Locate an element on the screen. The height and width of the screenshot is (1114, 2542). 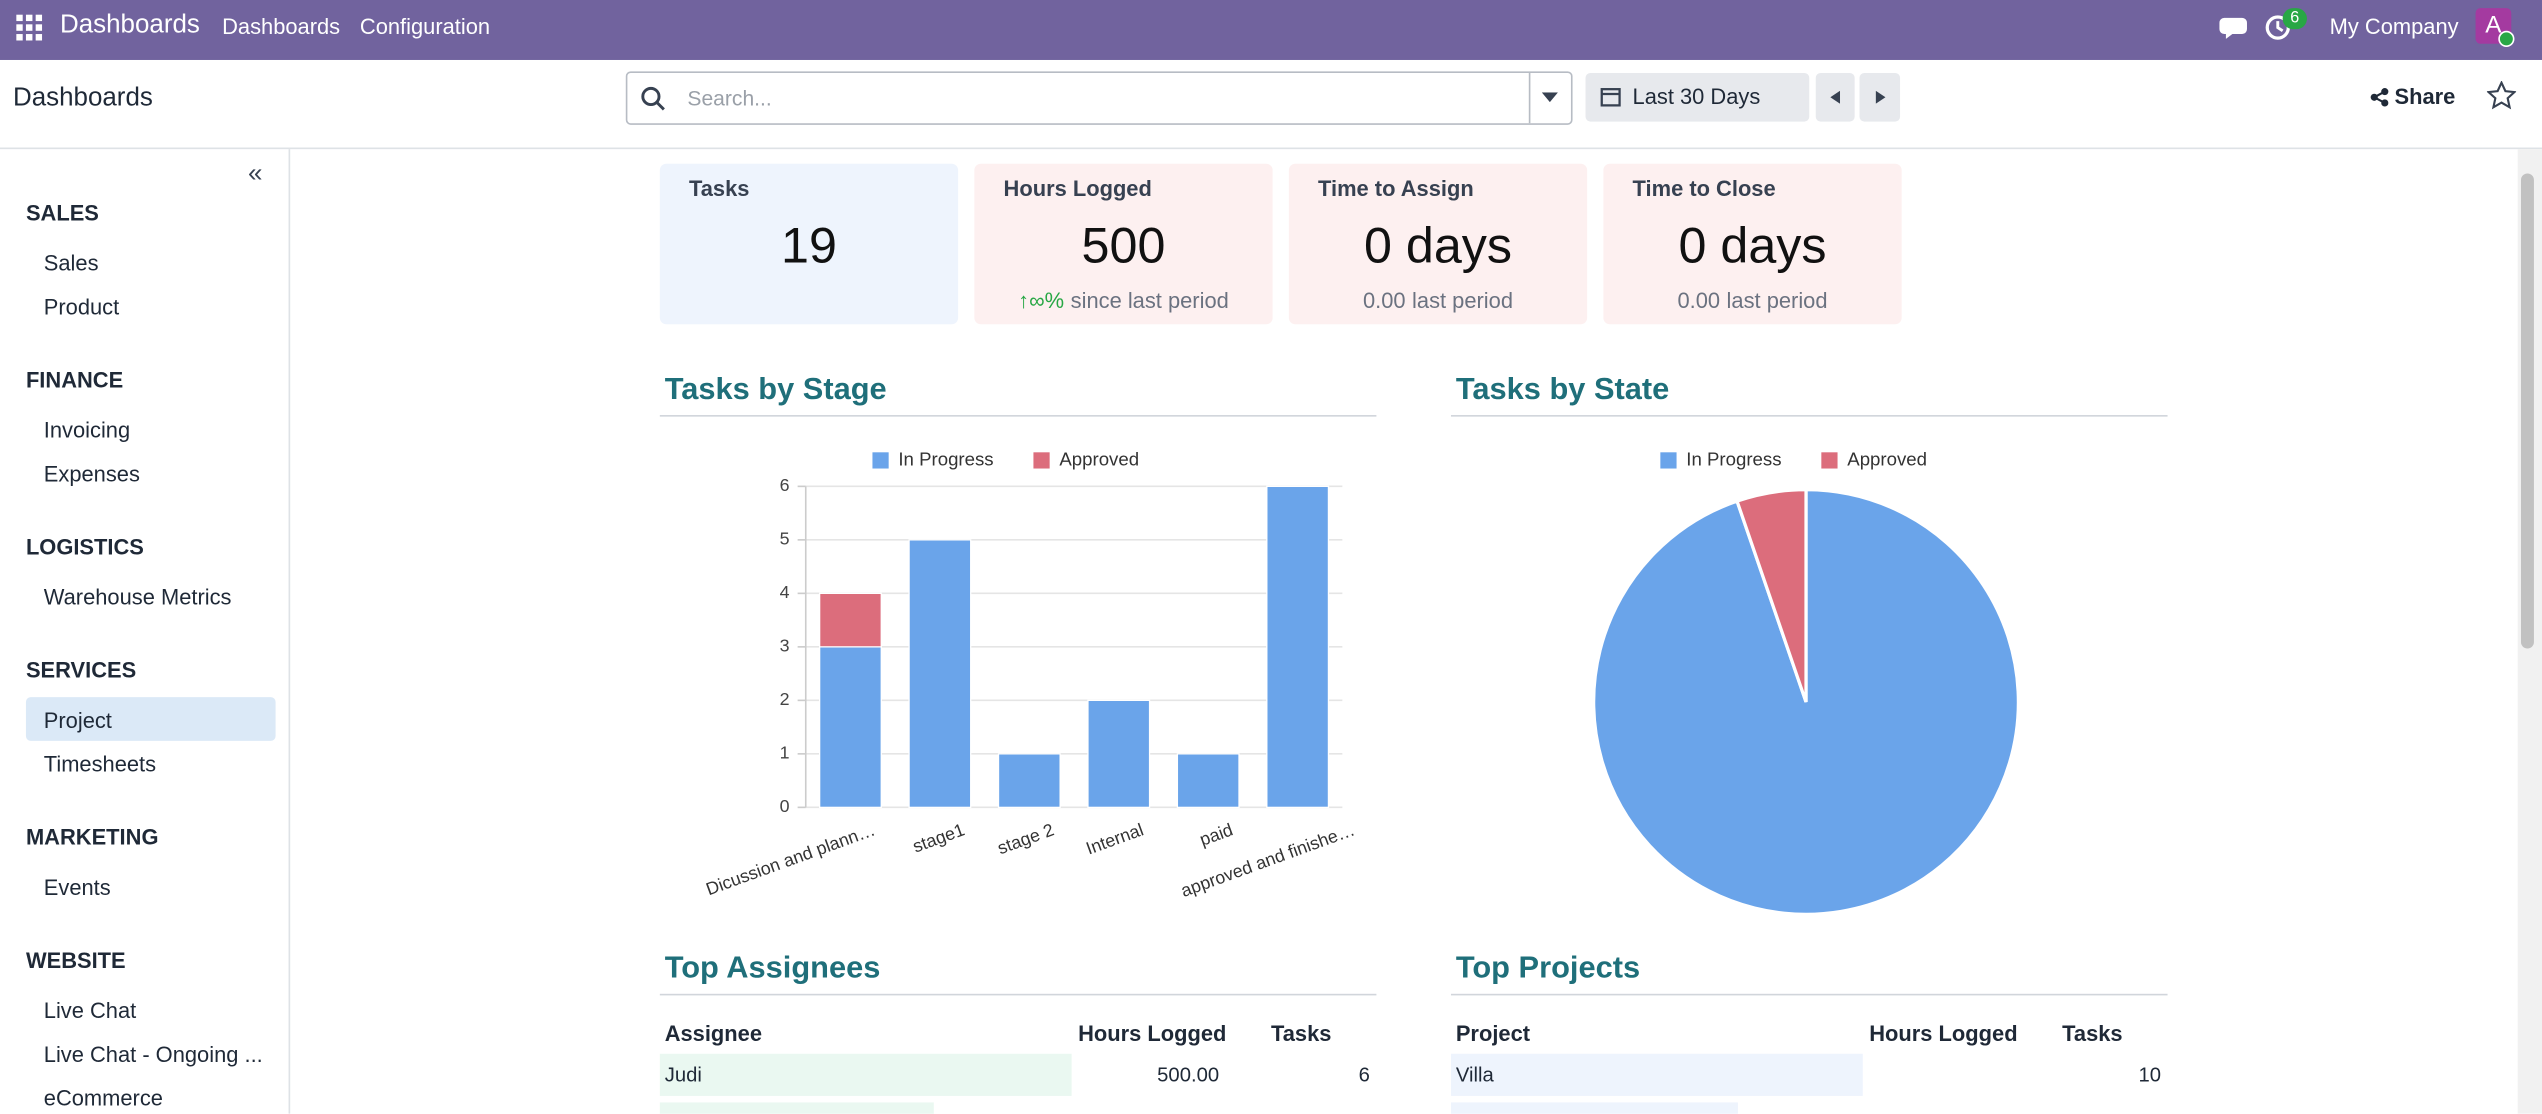
search-toggle is located at coordinates (1549, 97).